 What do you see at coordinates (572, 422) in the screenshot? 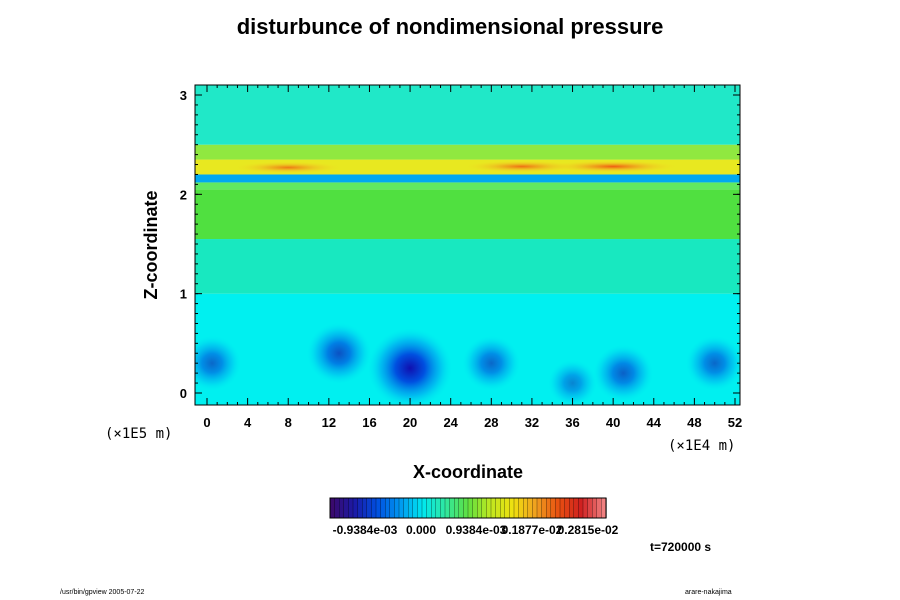
I see `x-tick-label: 36` at bounding box center [572, 422].